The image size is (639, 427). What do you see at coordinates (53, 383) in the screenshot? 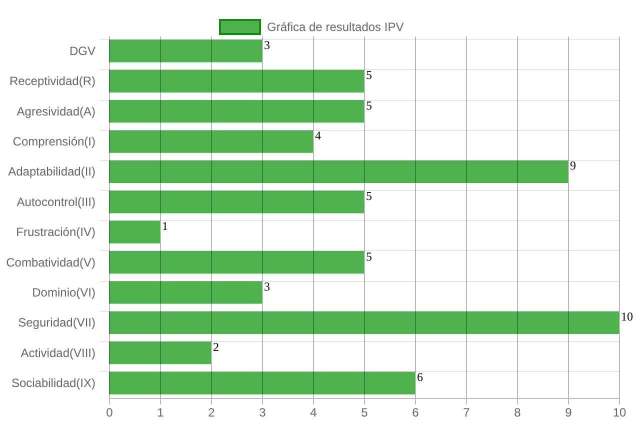
I see `y-tick-label: Sociabilidad(IX)` at bounding box center [53, 383].